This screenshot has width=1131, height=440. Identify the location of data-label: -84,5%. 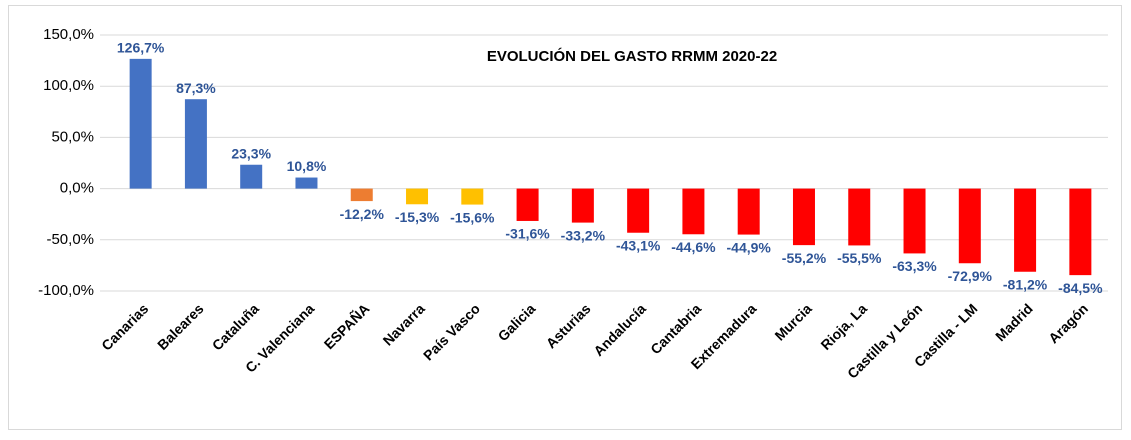
(1080, 288).